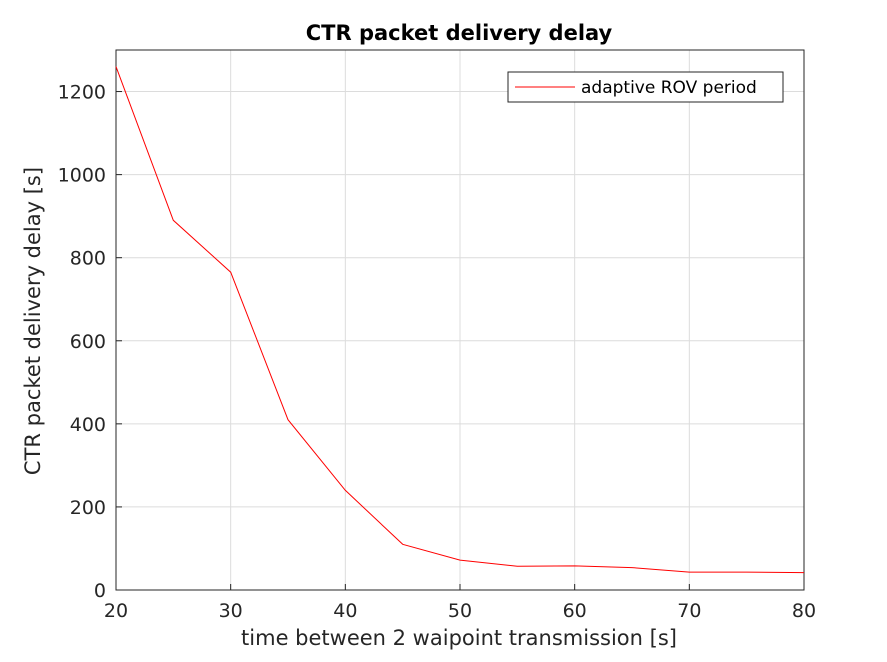 The width and height of the screenshot is (887, 662). I want to click on chart-title: CTR packet delivery delay, so click(459, 33).